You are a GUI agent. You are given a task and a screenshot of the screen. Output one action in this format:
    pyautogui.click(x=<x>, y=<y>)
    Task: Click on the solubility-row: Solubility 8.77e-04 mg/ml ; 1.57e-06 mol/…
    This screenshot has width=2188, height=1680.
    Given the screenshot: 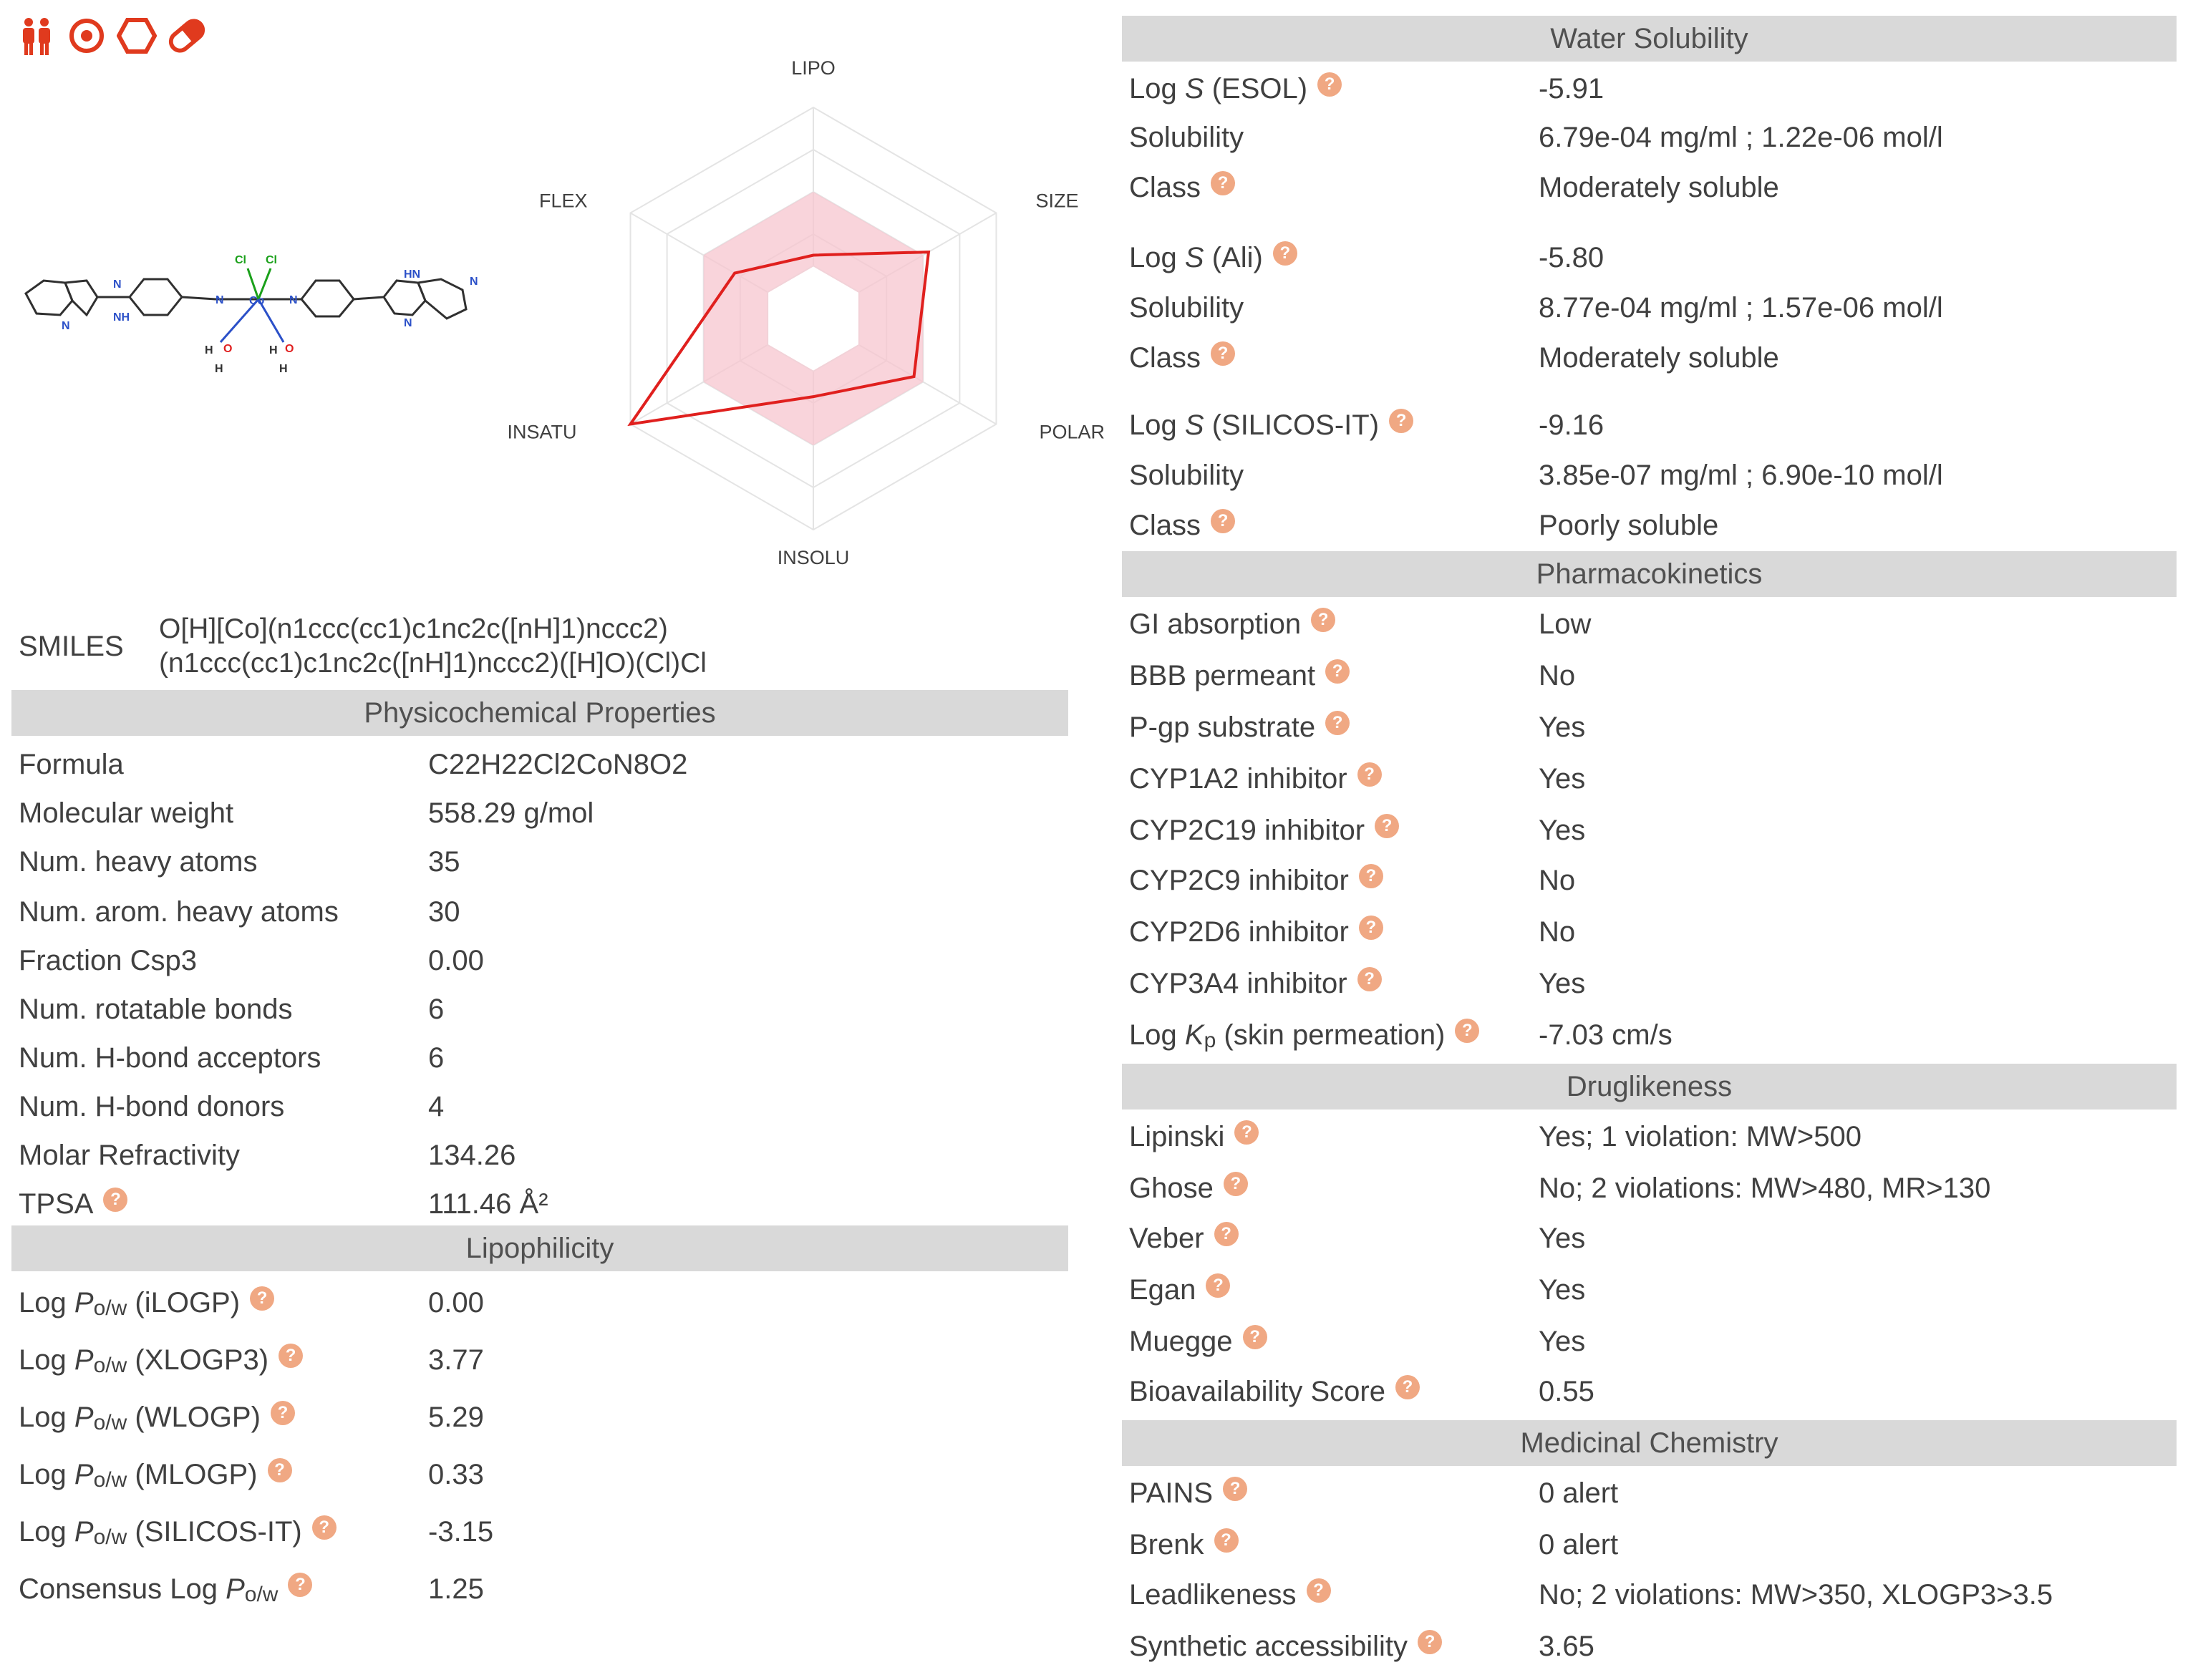 What is the action you would take?
    pyautogui.click(x=1649, y=307)
    